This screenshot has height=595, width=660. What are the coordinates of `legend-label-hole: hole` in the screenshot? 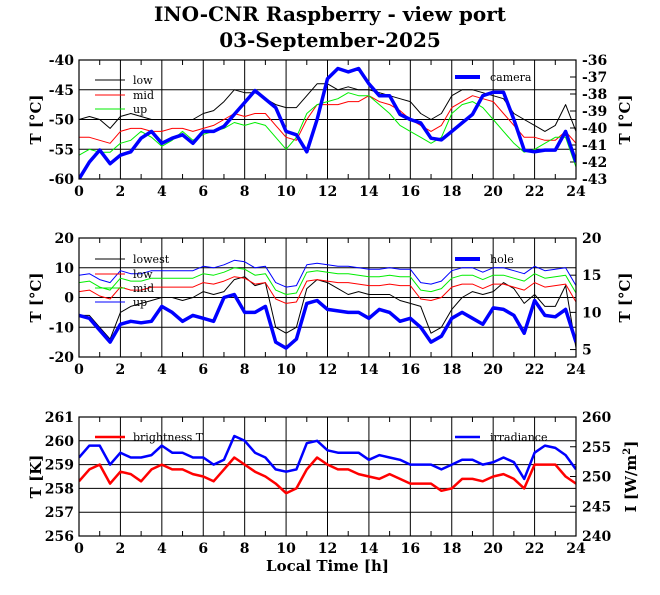 It's located at (502, 259).